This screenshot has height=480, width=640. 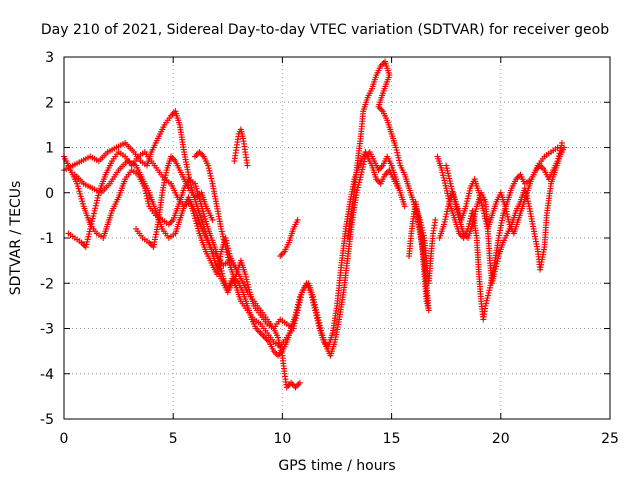 I want to click on y-tick-label: 1, so click(x=49, y=149).